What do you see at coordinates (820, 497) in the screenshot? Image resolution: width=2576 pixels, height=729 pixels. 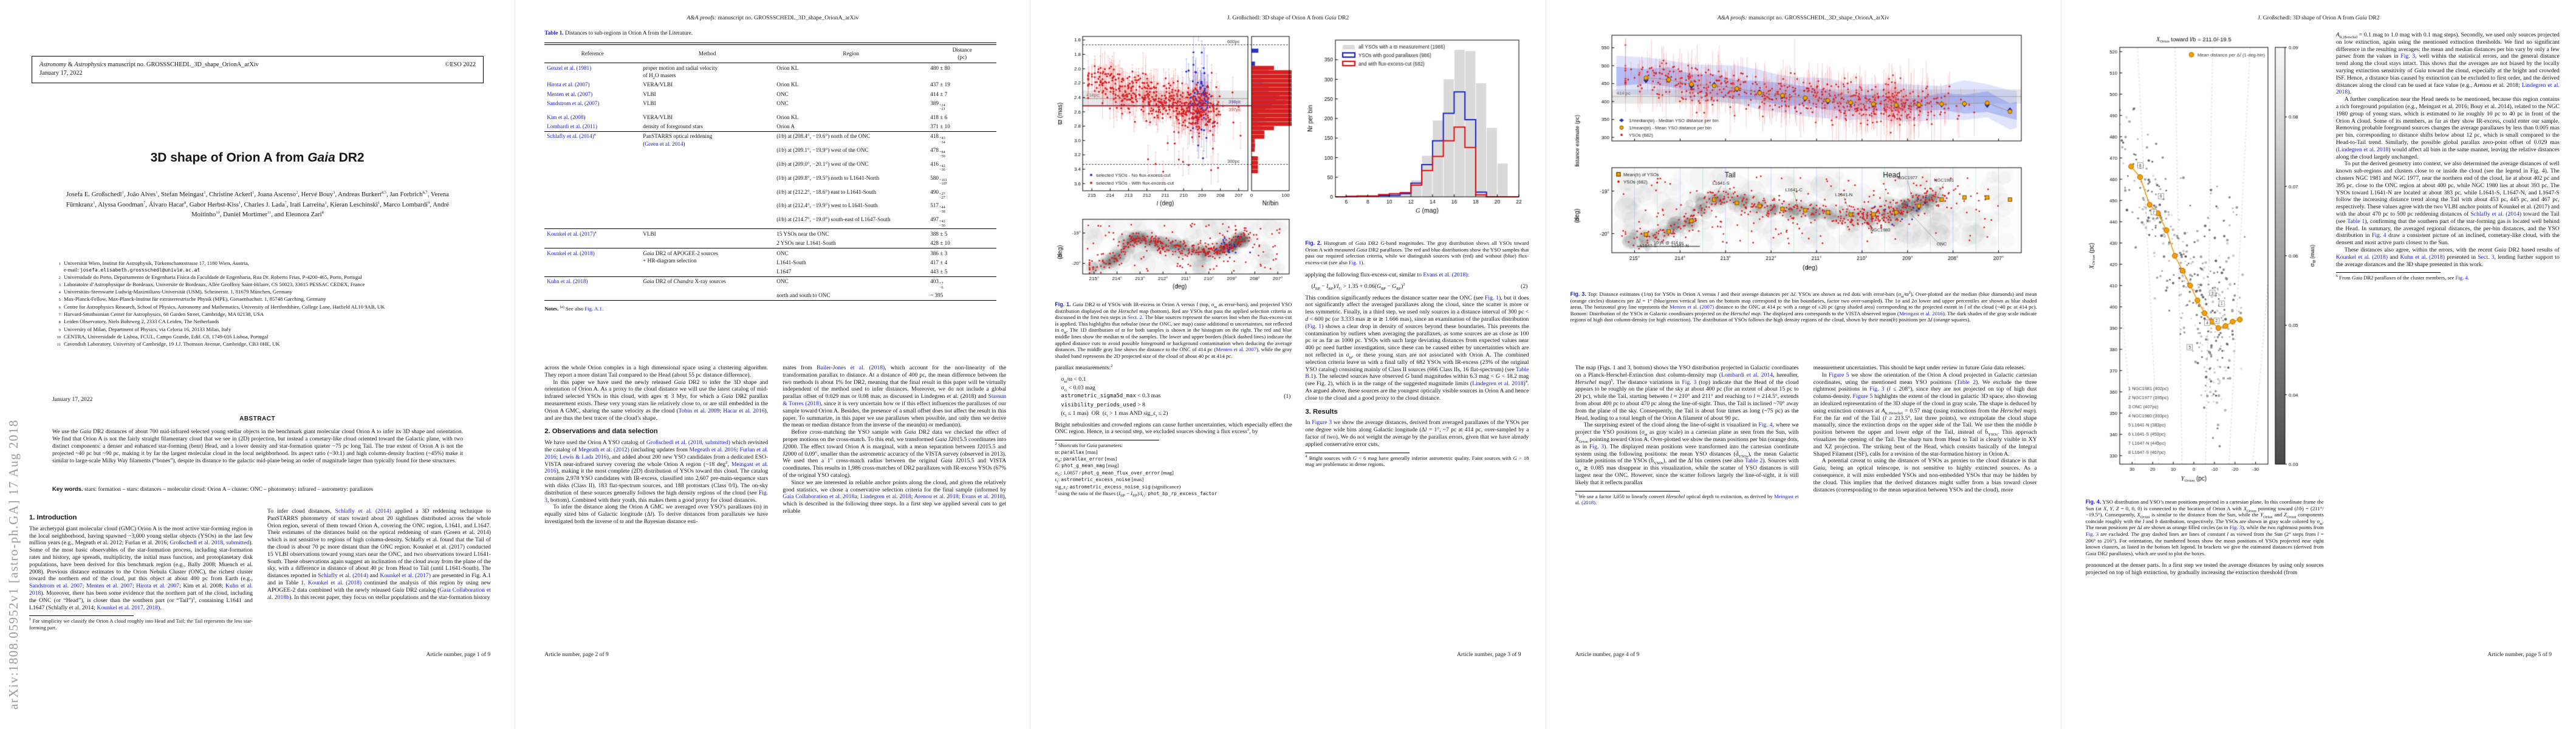 I see `citation-link: Gaia Collaboration et al. 2018a` at bounding box center [820, 497].